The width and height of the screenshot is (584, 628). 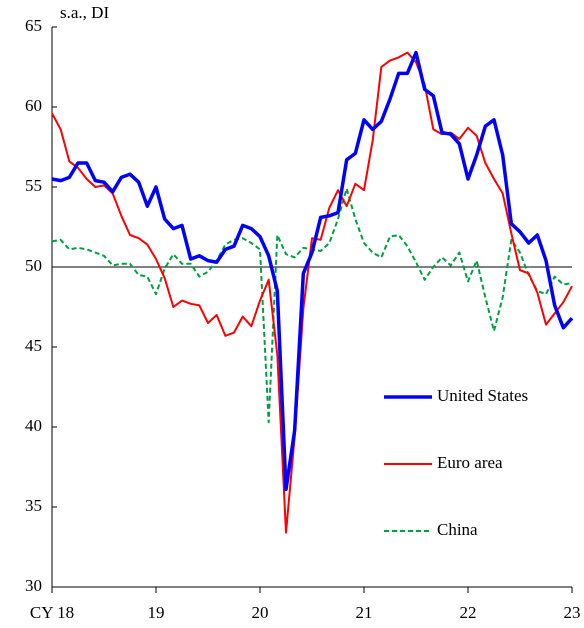 What do you see at coordinates (470, 462) in the screenshot?
I see `legend-label: Euro area` at bounding box center [470, 462].